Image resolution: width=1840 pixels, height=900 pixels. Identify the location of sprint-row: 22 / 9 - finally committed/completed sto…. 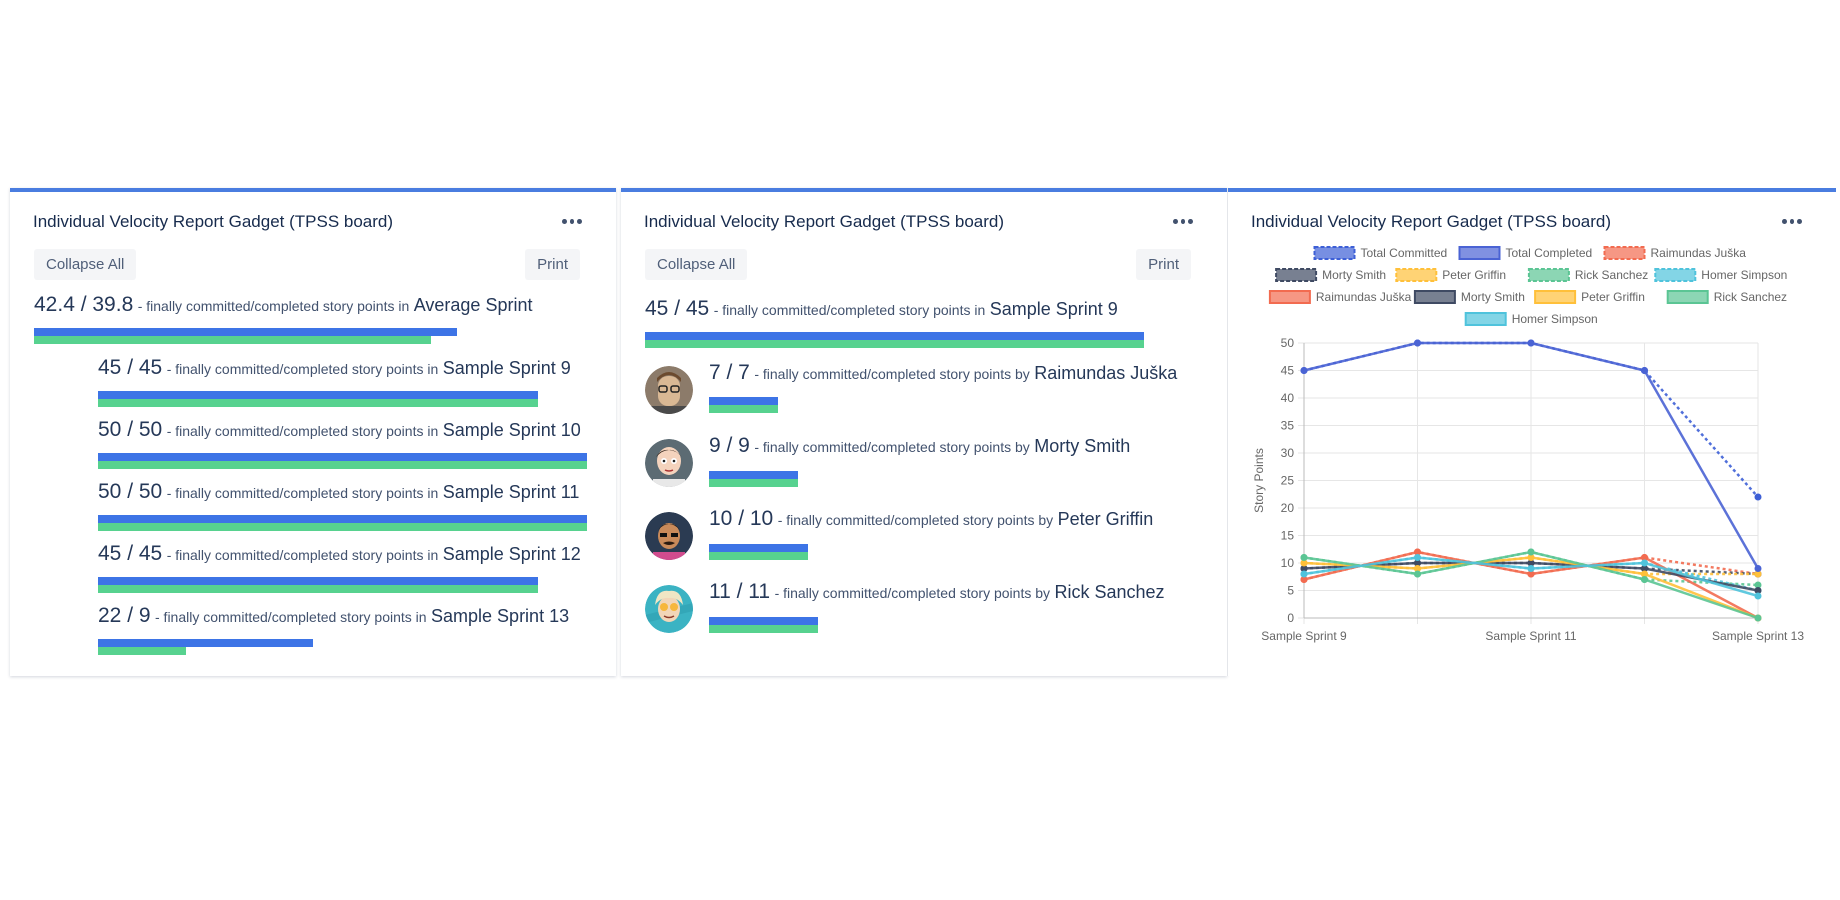
(333, 616).